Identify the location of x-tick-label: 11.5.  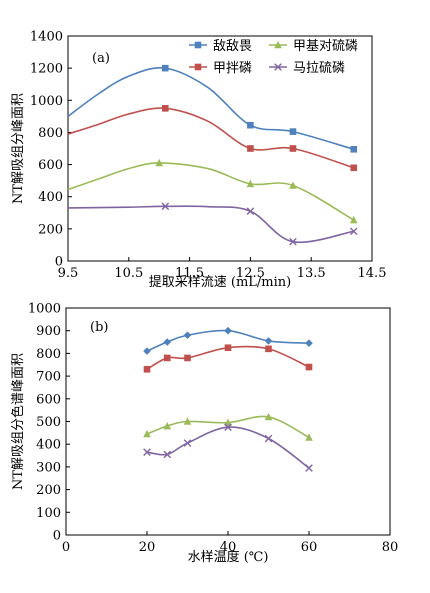
(189, 273).